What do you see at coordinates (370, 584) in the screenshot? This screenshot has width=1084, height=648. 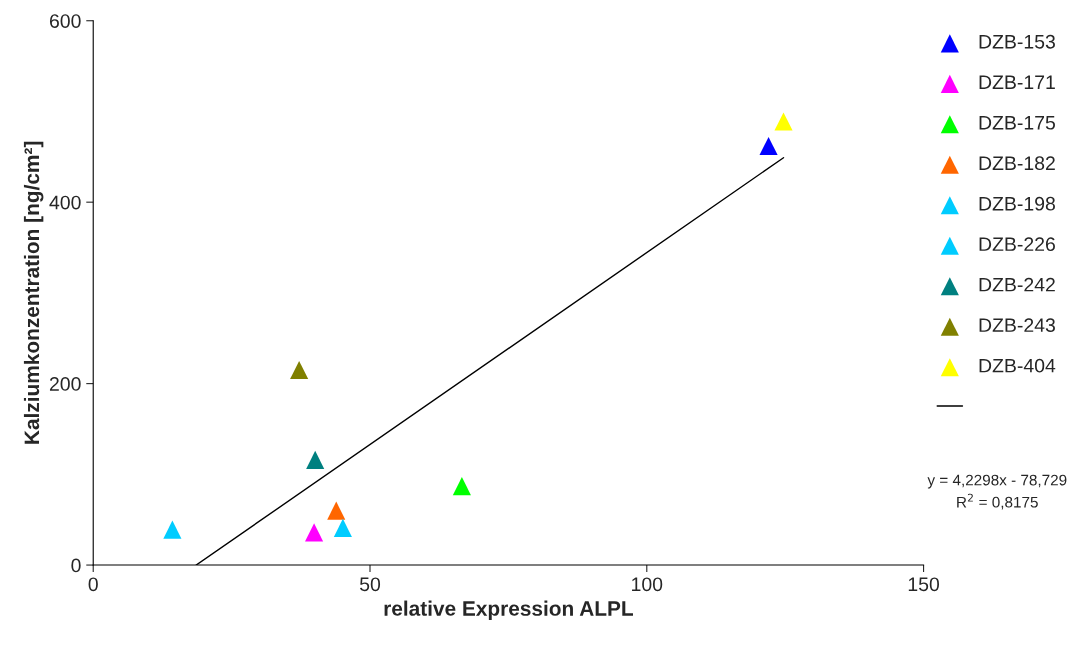 I see `x-tick-label: 50` at bounding box center [370, 584].